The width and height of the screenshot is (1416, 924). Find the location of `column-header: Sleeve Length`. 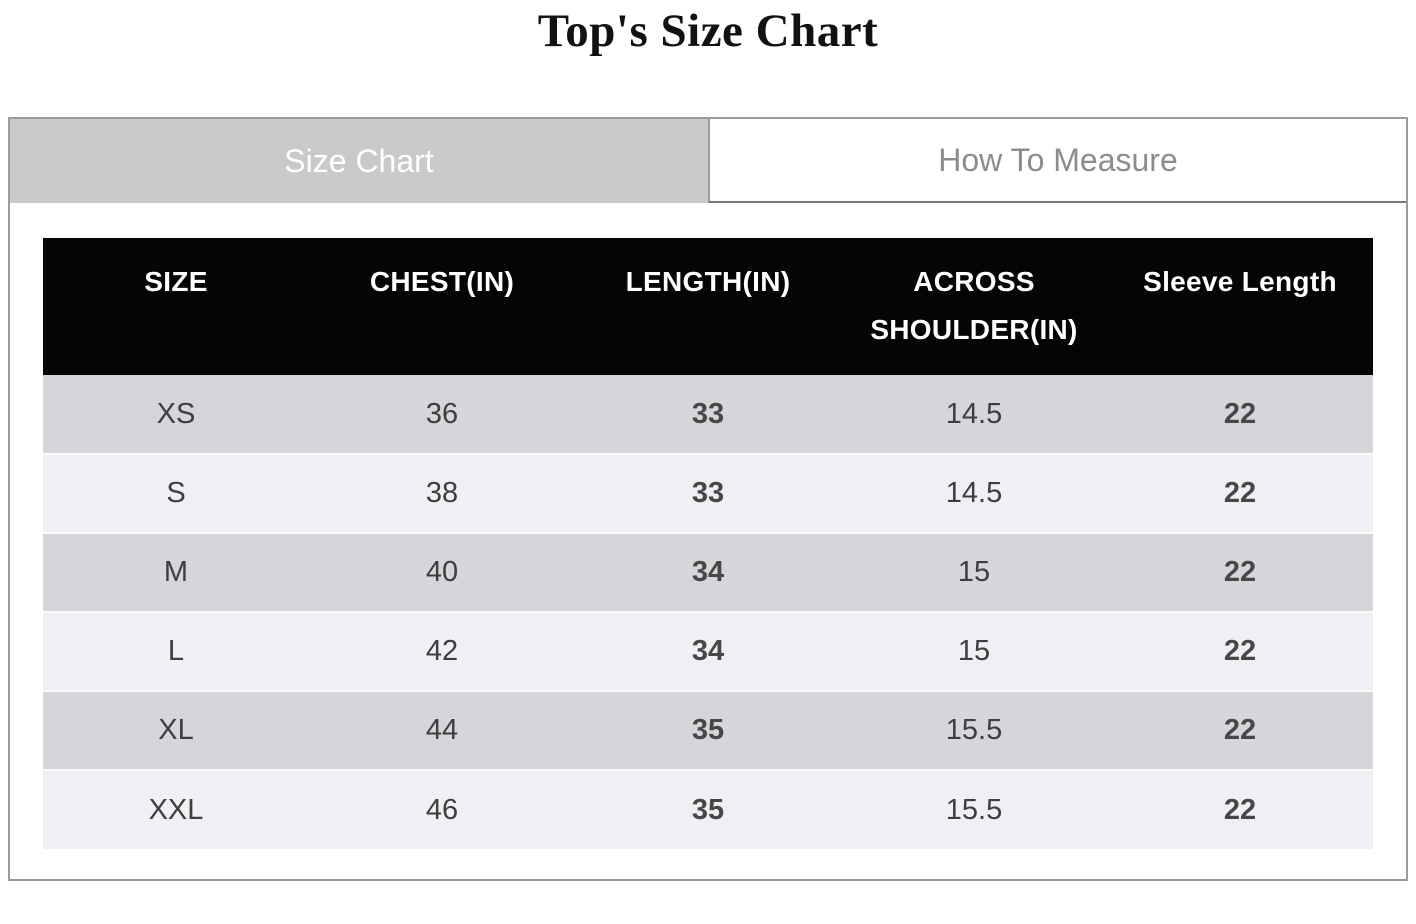

column-header: Sleeve Length is located at coordinates (1240, 306).